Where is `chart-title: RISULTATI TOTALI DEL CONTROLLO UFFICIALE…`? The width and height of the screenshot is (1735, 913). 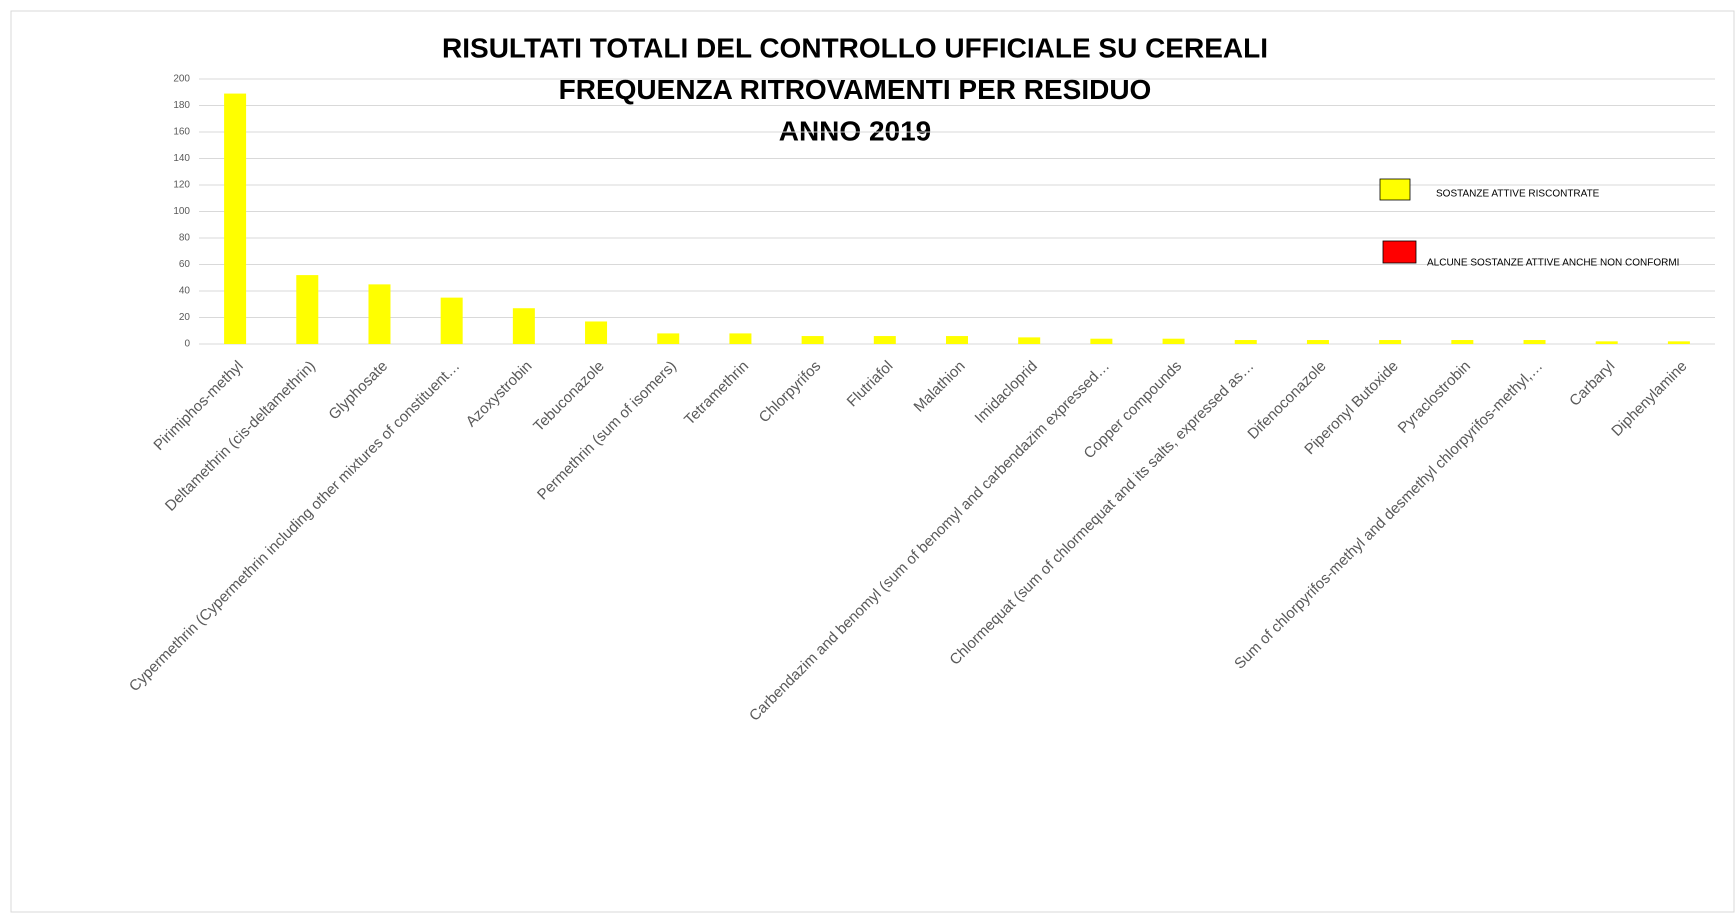 chart-title: RISULTATI TOTALI DEL CONTROLLO UFFICIALE… is located at coordinates (855, 47).